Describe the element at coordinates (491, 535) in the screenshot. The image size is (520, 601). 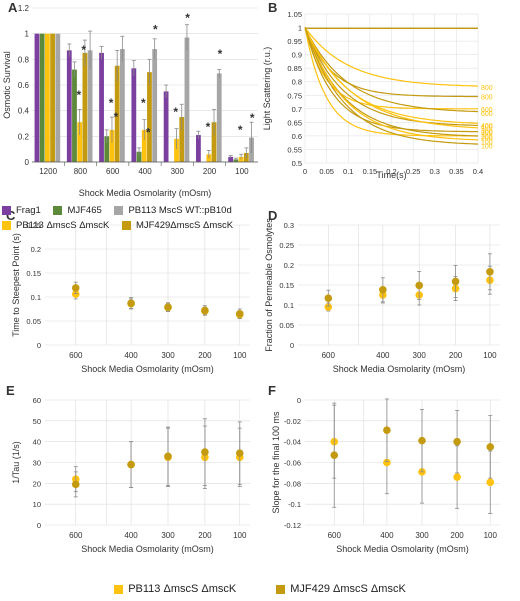
I see `x-tick-f: 100` at that location.